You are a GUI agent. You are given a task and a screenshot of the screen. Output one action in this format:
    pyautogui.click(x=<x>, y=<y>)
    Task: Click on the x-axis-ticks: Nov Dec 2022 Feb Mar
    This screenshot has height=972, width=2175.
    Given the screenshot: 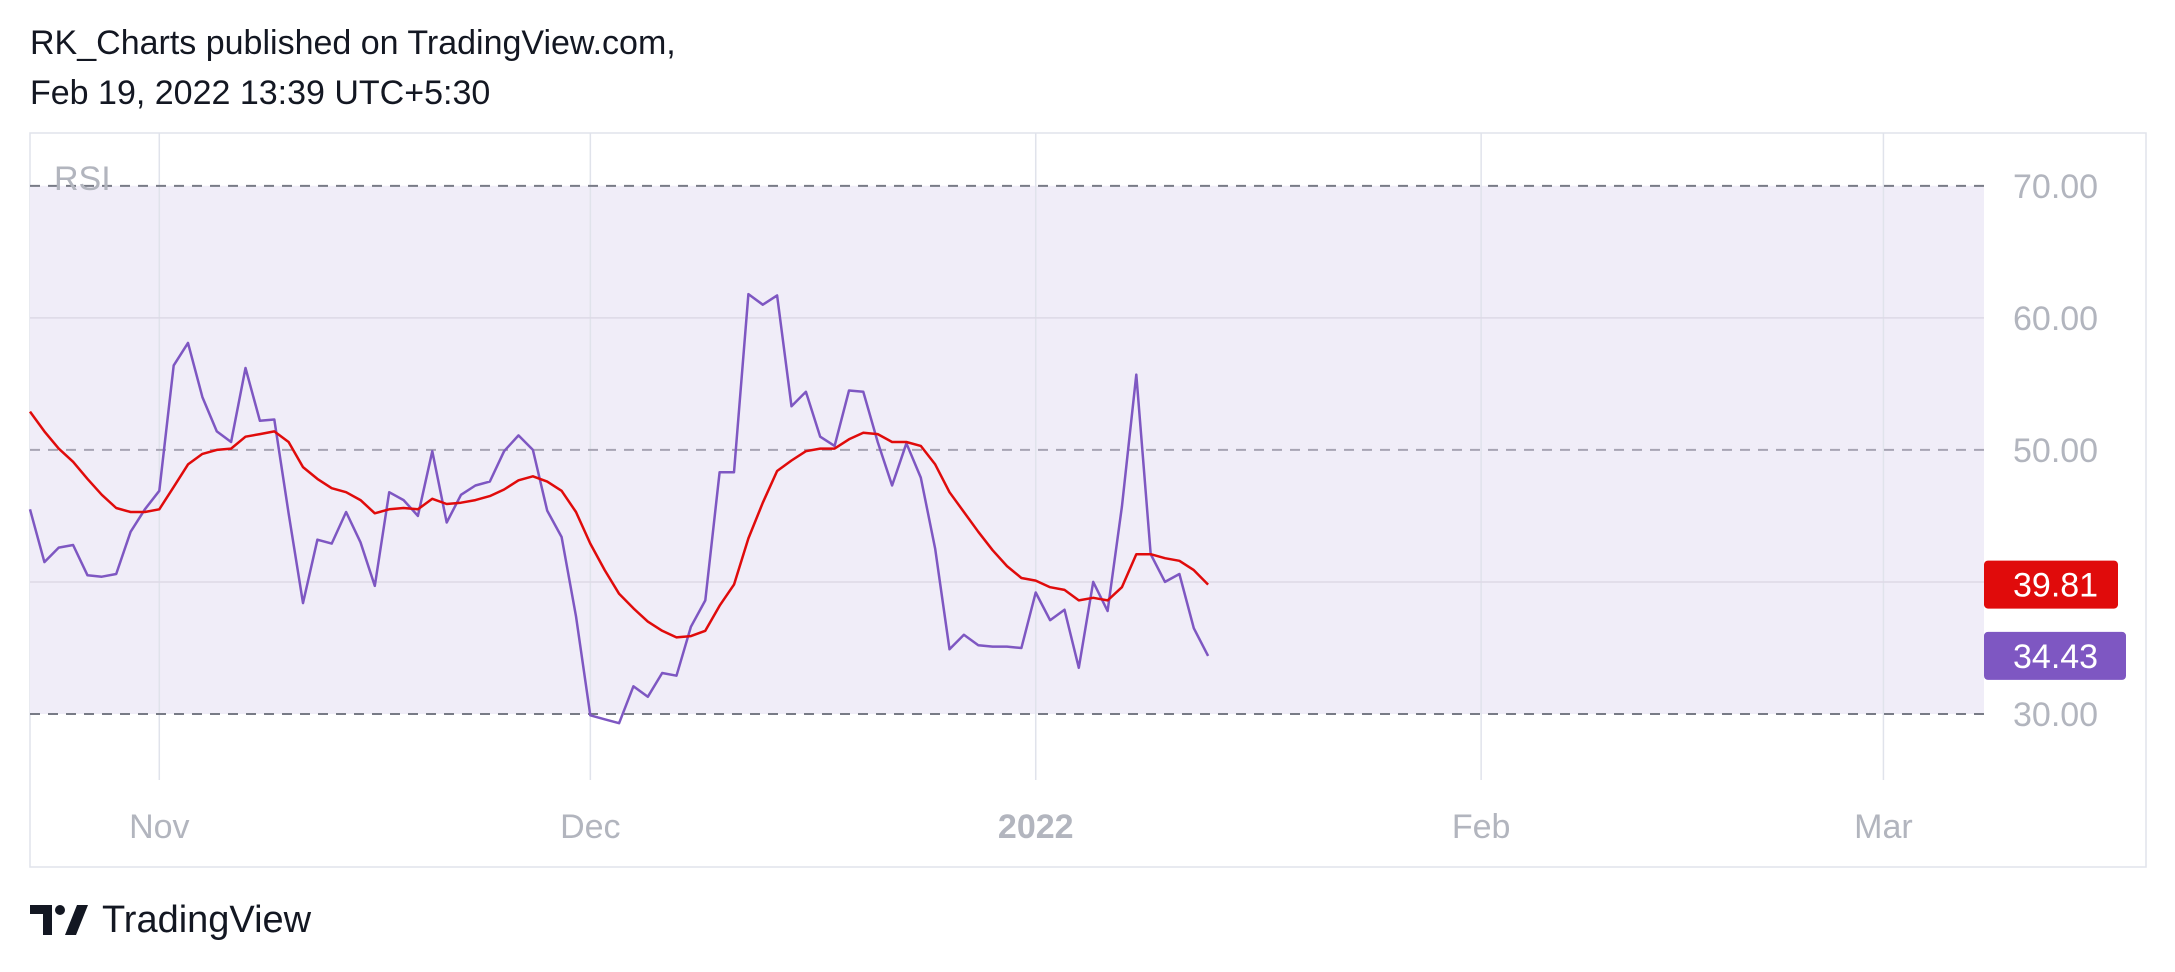 What is the action you would take?
    pyautogui.click(x=1021, y=827)
    